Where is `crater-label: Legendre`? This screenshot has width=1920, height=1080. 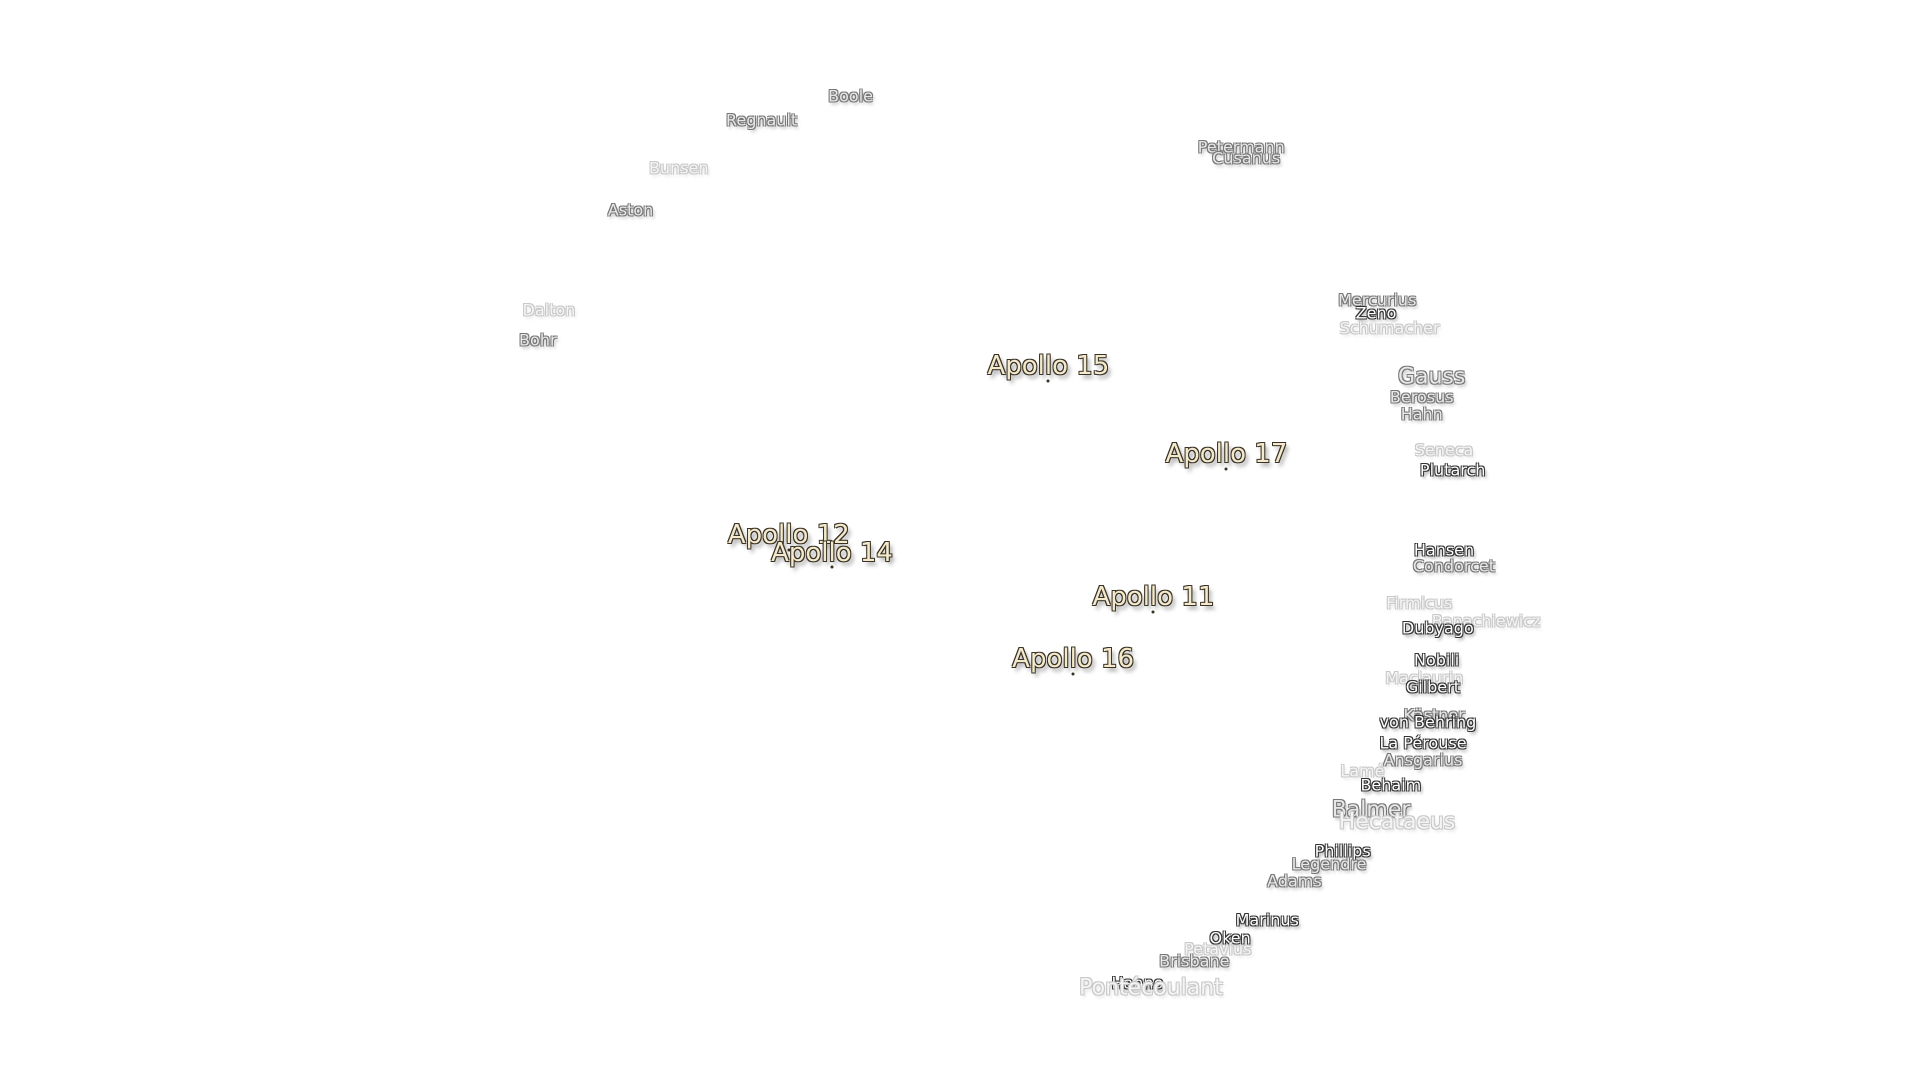 crater-label: Legendre is located at coordinates (1329, 864).